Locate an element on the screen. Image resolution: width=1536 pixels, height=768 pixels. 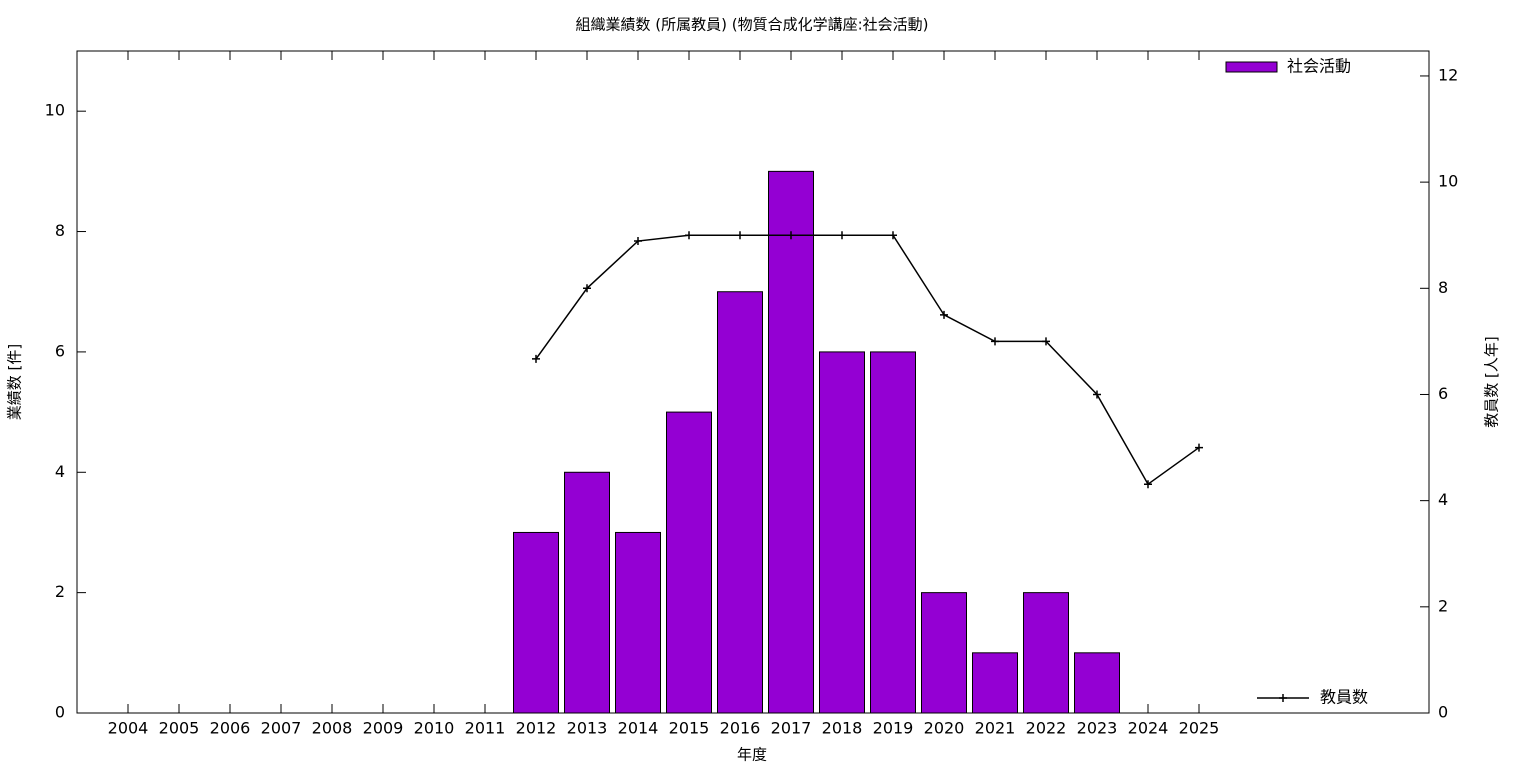
x-tick-label: 2015 is located at coordinates (689, 728).